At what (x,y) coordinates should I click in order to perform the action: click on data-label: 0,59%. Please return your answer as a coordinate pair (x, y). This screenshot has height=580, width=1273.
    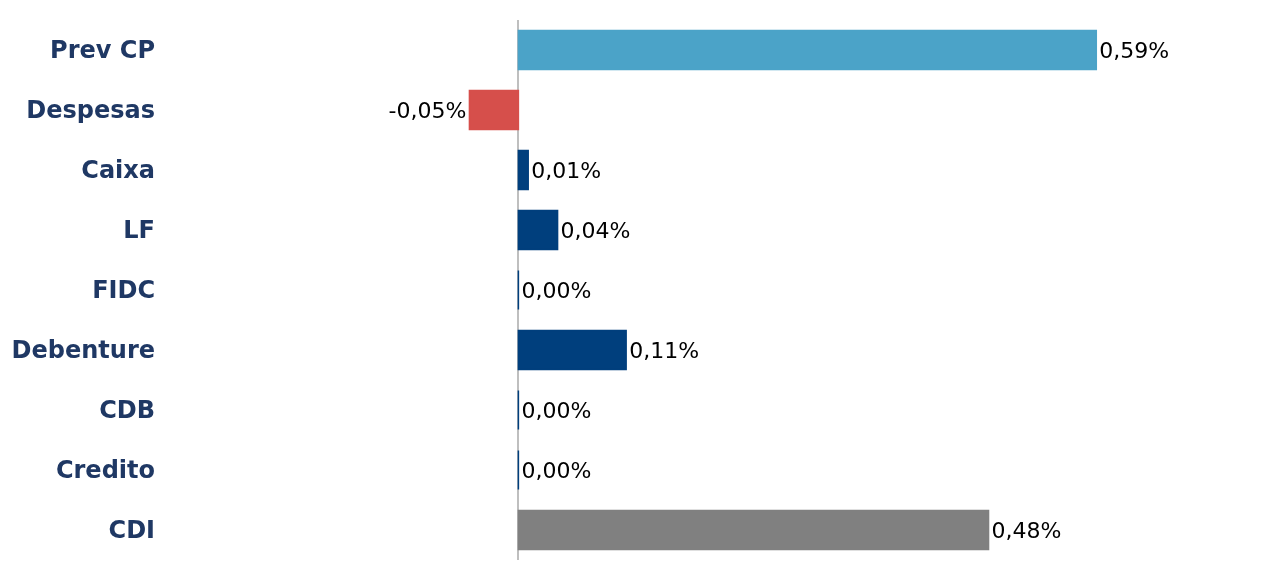
    Looking at the image, I should click on (1134, 50).